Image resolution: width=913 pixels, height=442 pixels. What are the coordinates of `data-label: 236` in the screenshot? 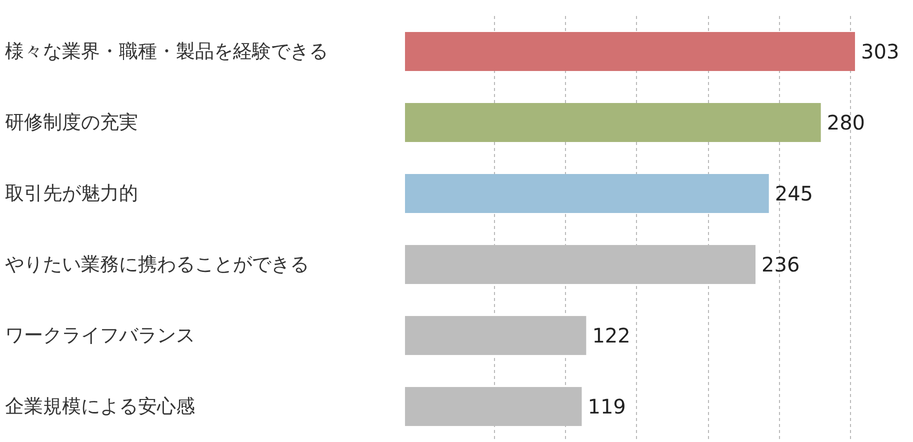 It's located at (780, 264).